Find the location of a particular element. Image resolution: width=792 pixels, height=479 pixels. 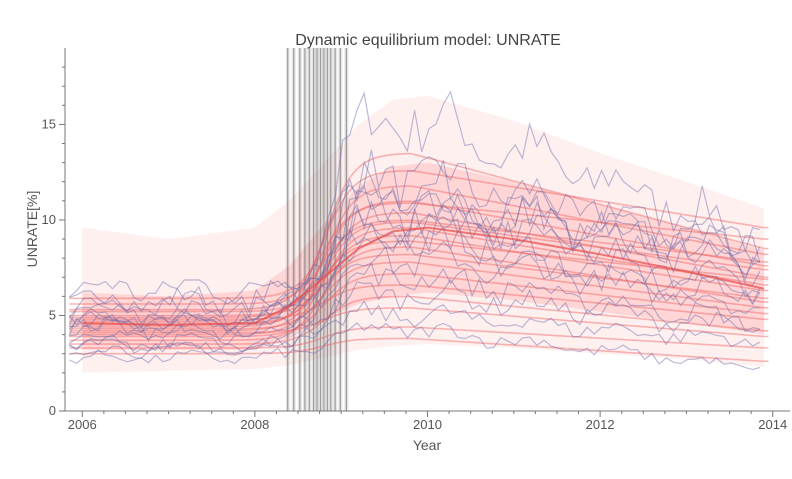

x-tick-label: 2010 is located at coordinates (427, 424).